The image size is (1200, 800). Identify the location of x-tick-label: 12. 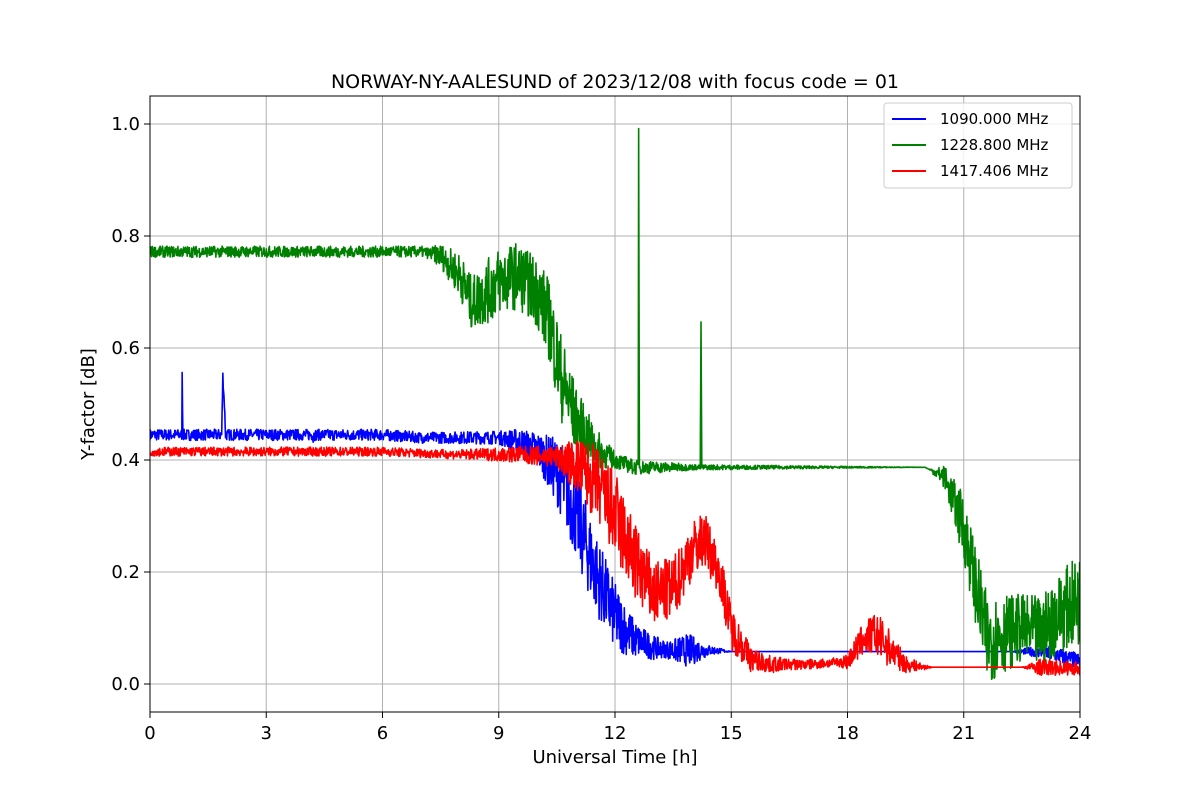
(615, 733).